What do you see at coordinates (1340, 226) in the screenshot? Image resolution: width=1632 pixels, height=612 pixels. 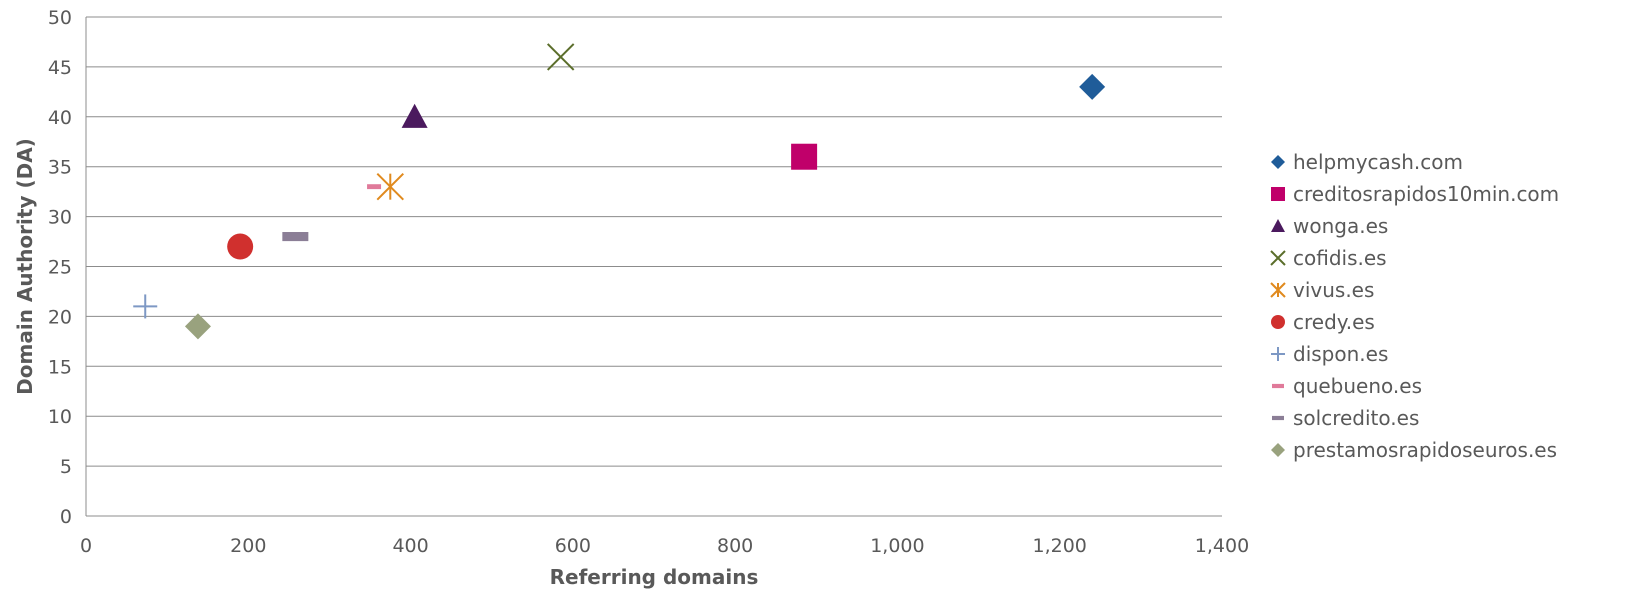 I see `legend-label: wonga.es` at bounding box center [1340, 226].